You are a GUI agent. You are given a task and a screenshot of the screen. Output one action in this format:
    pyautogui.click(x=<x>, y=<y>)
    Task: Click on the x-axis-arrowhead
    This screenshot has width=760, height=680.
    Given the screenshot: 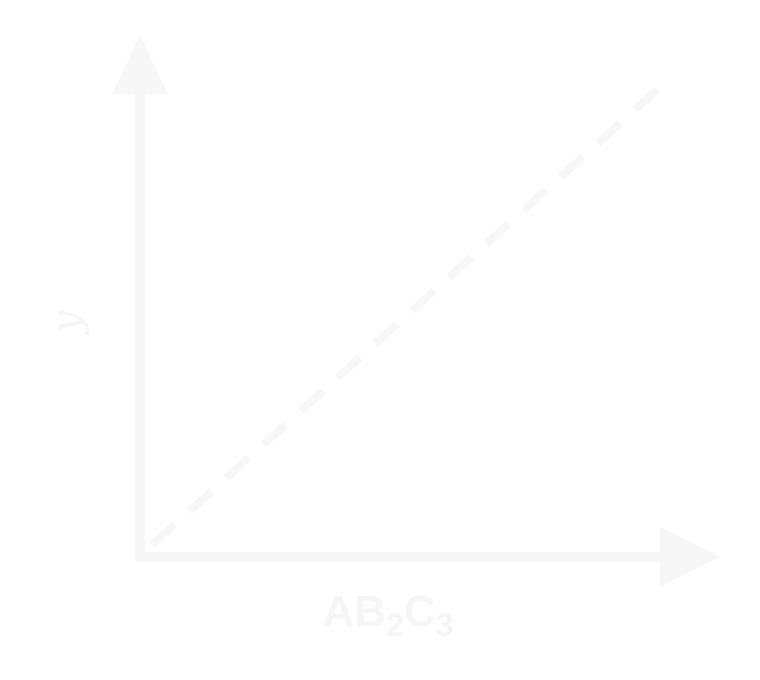 What is the action you would take?
    pyautogui.click(x=690, y=557)
    